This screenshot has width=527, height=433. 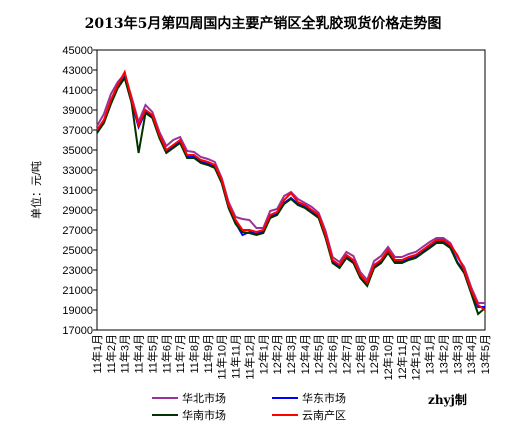 What do you see at coordinates (447, 399) in the screenshot?
I see `note: zhyj制` at bounding box center [447, 399].